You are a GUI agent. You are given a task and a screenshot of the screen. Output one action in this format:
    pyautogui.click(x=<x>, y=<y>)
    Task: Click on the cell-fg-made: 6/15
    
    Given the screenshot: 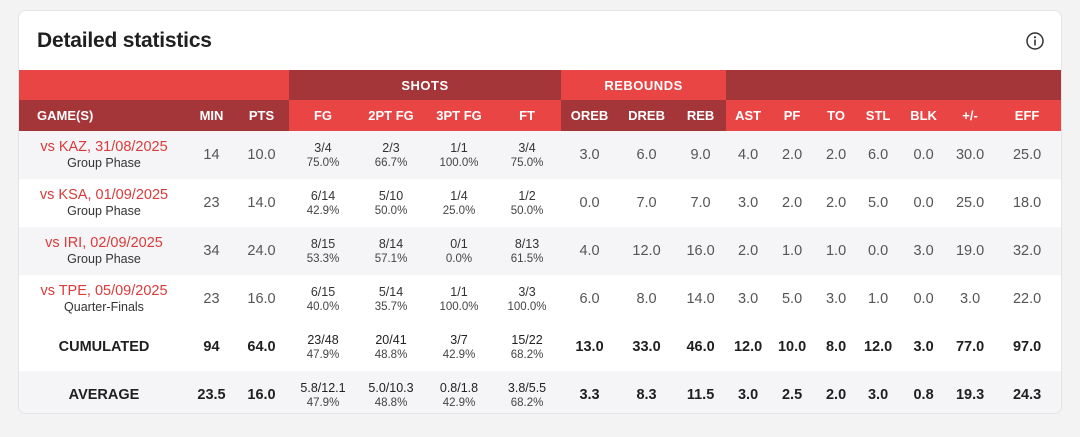 What is the action you would take?
    pyautogui.click(x=323, y=291)
    